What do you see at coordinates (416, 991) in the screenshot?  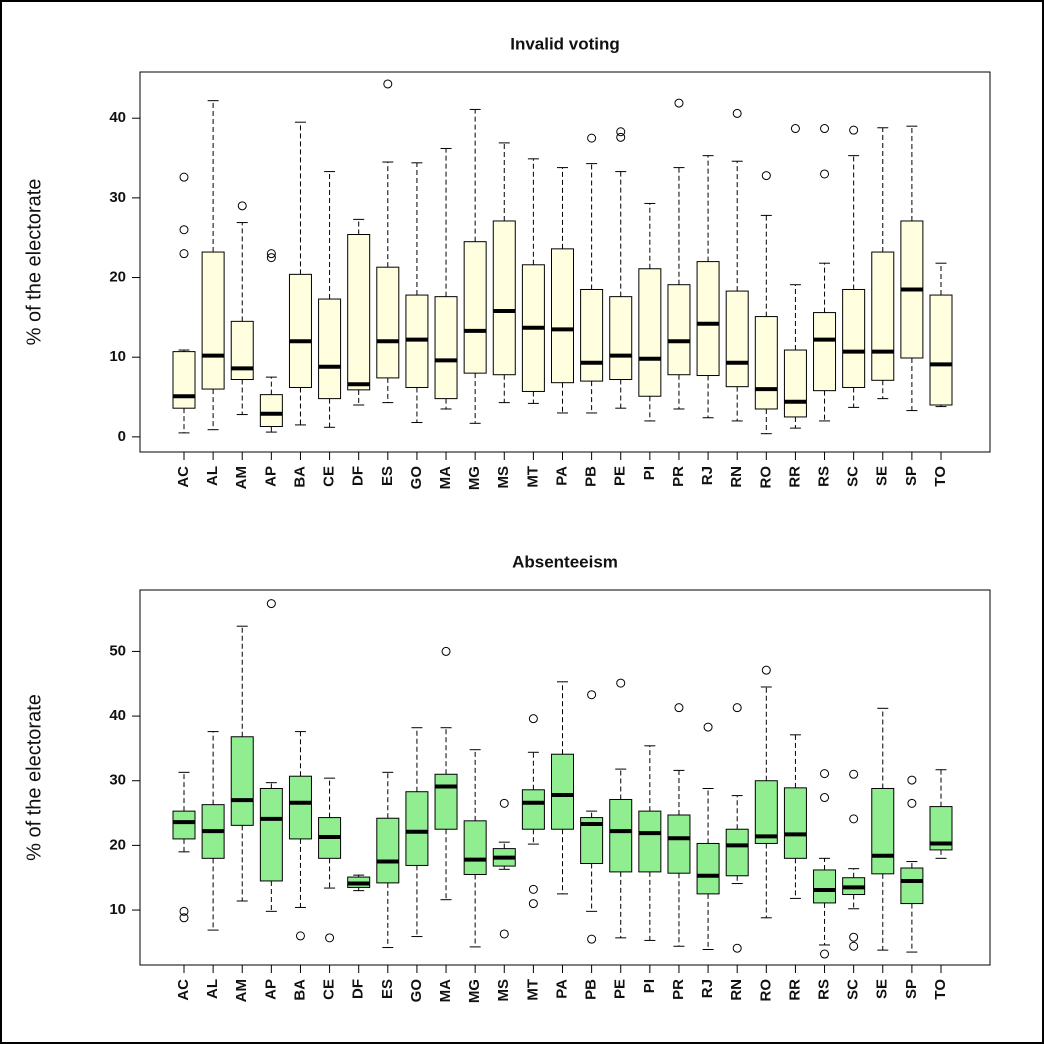 I see `x-tick-label: GO` at bounding box center [416, 991].